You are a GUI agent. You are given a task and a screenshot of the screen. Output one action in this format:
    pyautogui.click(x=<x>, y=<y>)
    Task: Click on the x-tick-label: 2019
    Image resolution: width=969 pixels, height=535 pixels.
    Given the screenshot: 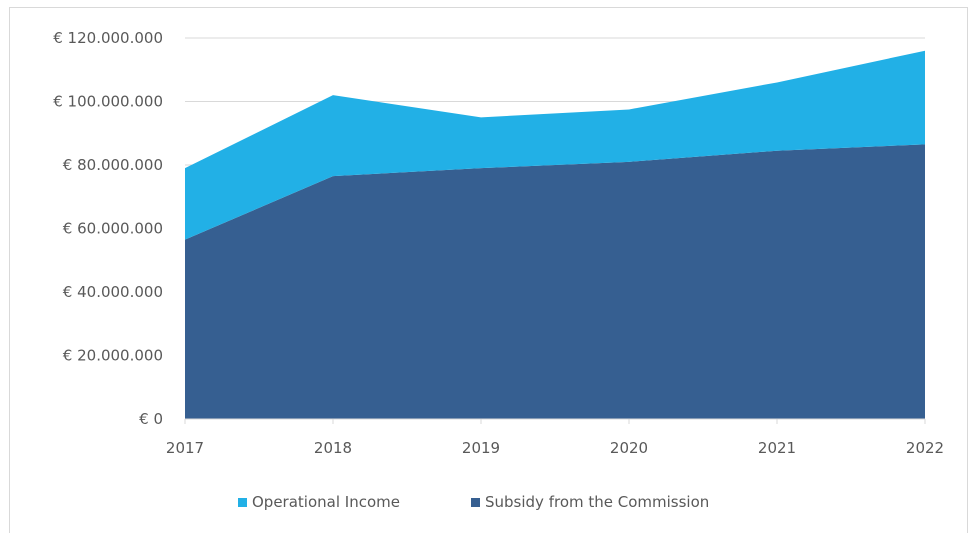 What is the action you would take?
    pyautogui.click(x=481, y=448)
    